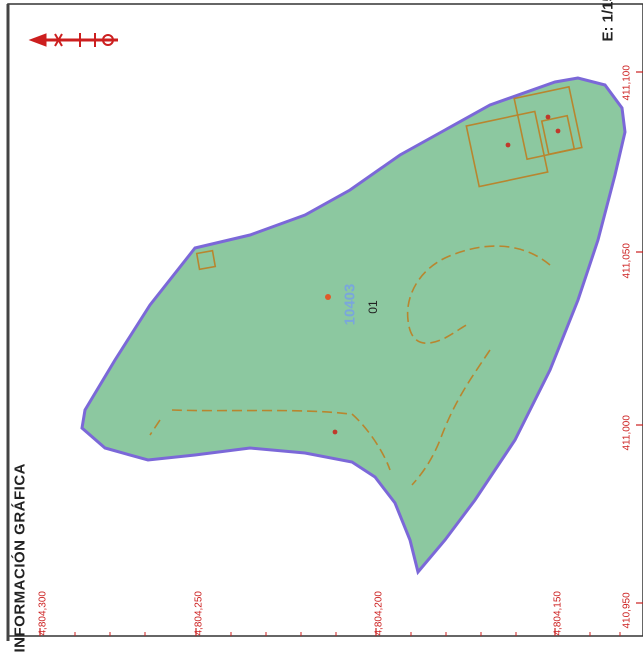 This screenshot has width=643, height=653. I want to click on track-path-lower, so click(261, 412).